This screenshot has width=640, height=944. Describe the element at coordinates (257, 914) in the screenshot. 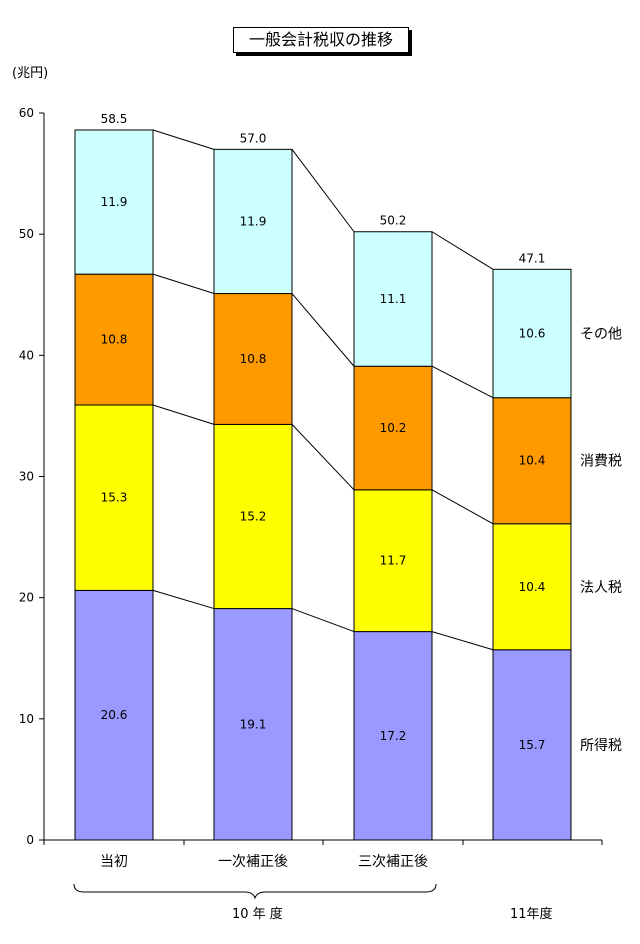

I see `group-label-fy10: 10 年 度` at that location.